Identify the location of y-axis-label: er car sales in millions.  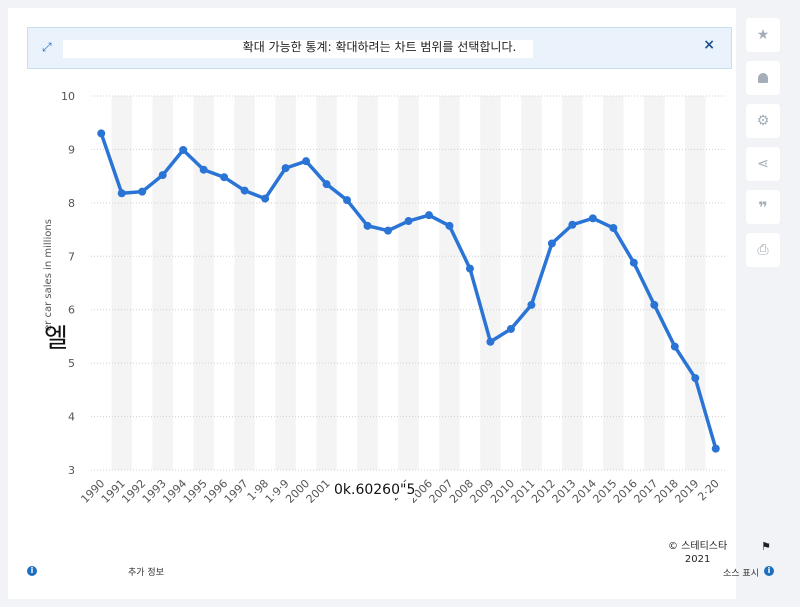
(48, 275).